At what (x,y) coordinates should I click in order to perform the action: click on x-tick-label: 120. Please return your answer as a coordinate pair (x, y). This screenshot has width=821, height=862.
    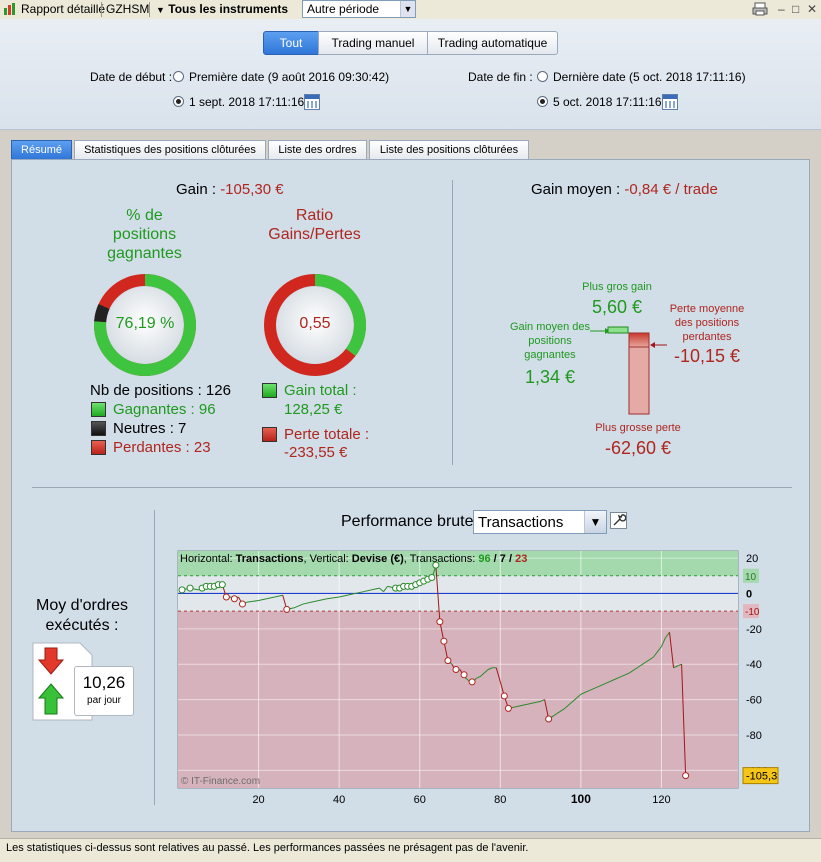
    Looking at the image, I should click on (661, 799).